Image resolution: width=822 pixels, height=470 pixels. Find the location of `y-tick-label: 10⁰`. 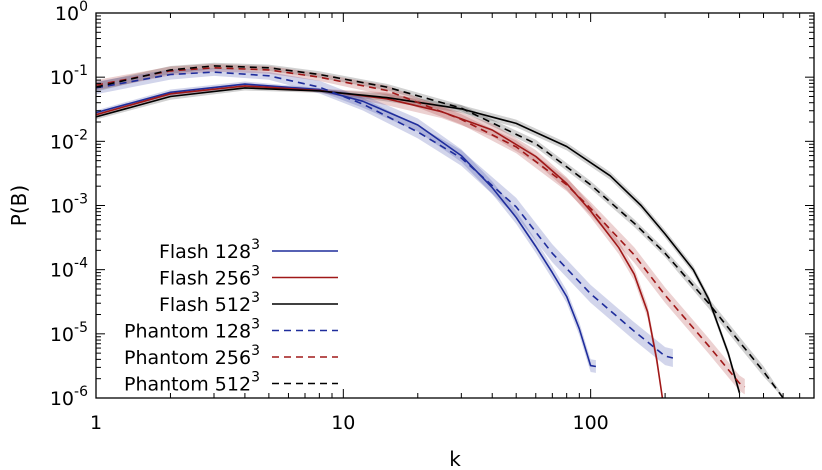

y-tick-label: 10⁰ is located at coordinates (71, 12).